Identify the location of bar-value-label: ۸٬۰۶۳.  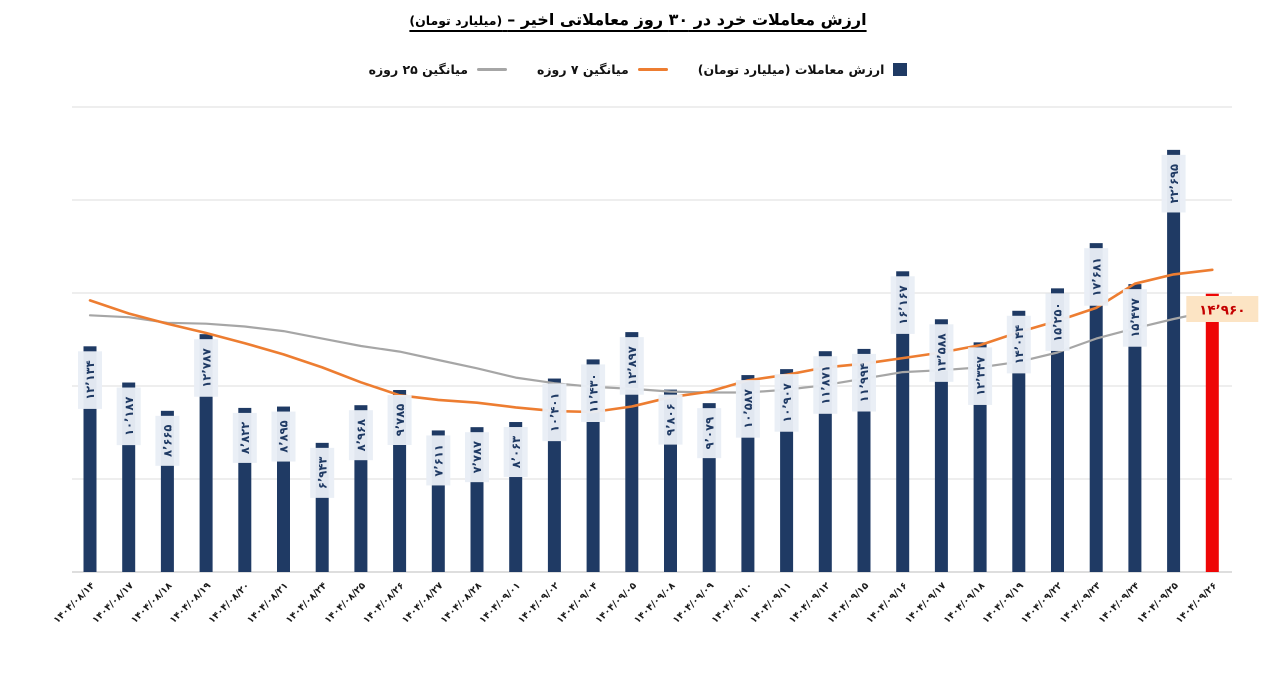
(516, 452).